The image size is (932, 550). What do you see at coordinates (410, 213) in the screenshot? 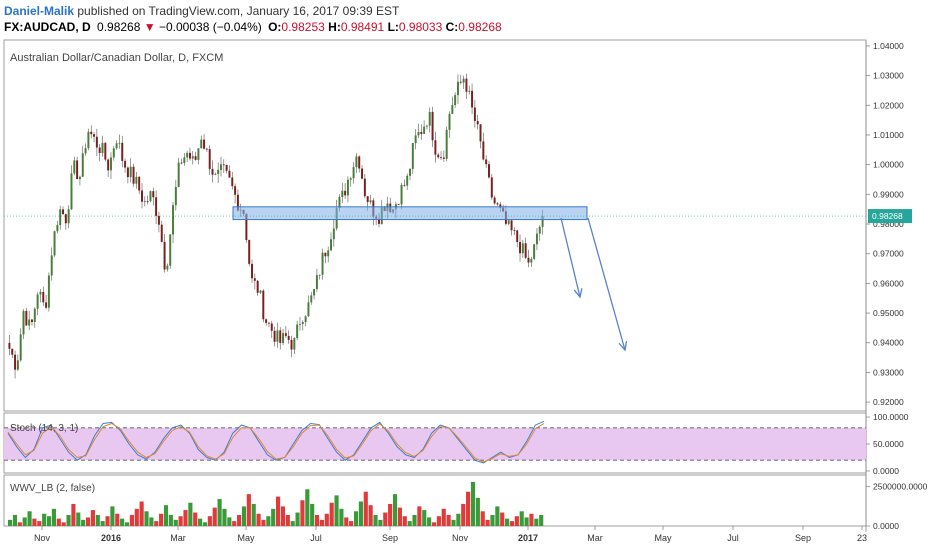
I see `resistance-zone` at bounding box center [410, 213].